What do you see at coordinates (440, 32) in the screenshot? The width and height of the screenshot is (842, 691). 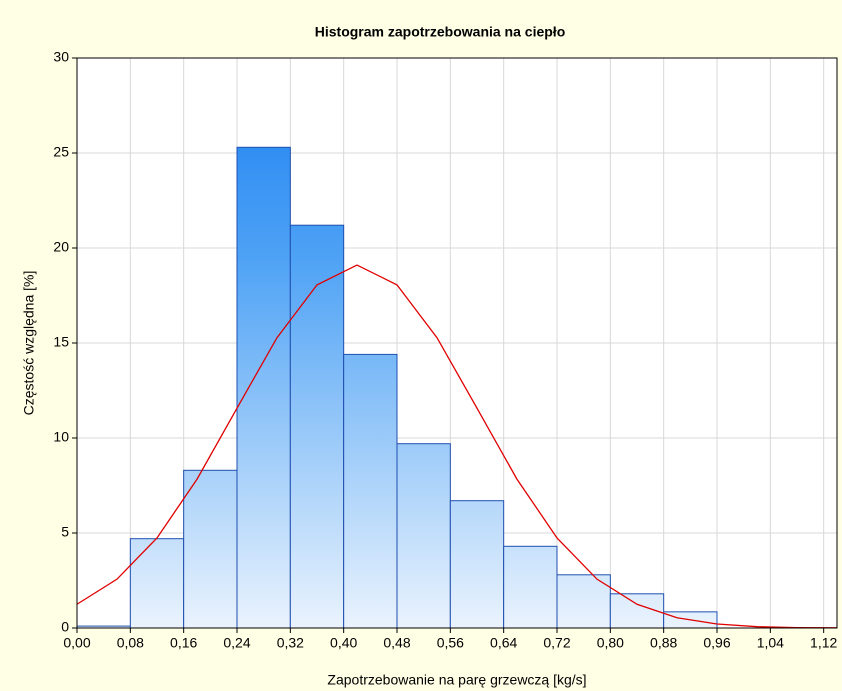 I see `chart-title: Histogram zapotrzebowania na ciepło` at bounding box center [440, 32].